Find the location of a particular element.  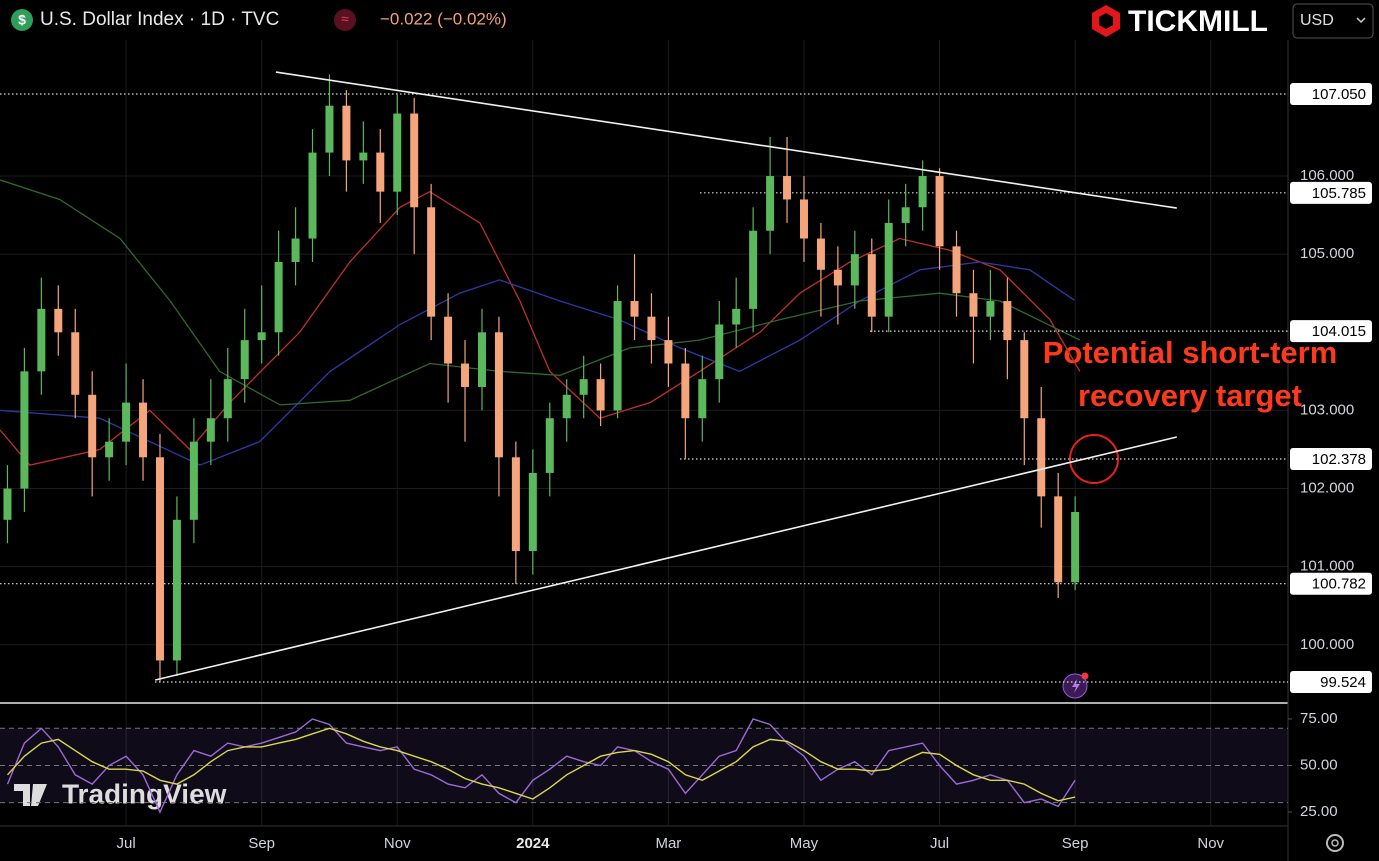

y-tick-label: 25.00 is located at coordinates (1319, 811).